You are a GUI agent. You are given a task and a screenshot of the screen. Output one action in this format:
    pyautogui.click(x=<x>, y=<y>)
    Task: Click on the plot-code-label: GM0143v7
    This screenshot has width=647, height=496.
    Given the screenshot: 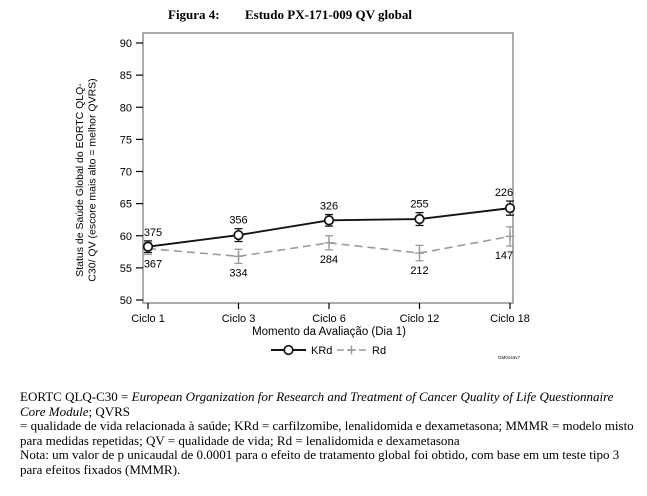 What is the action you would take?
    pyautogui.click(x=509, y=357)
    